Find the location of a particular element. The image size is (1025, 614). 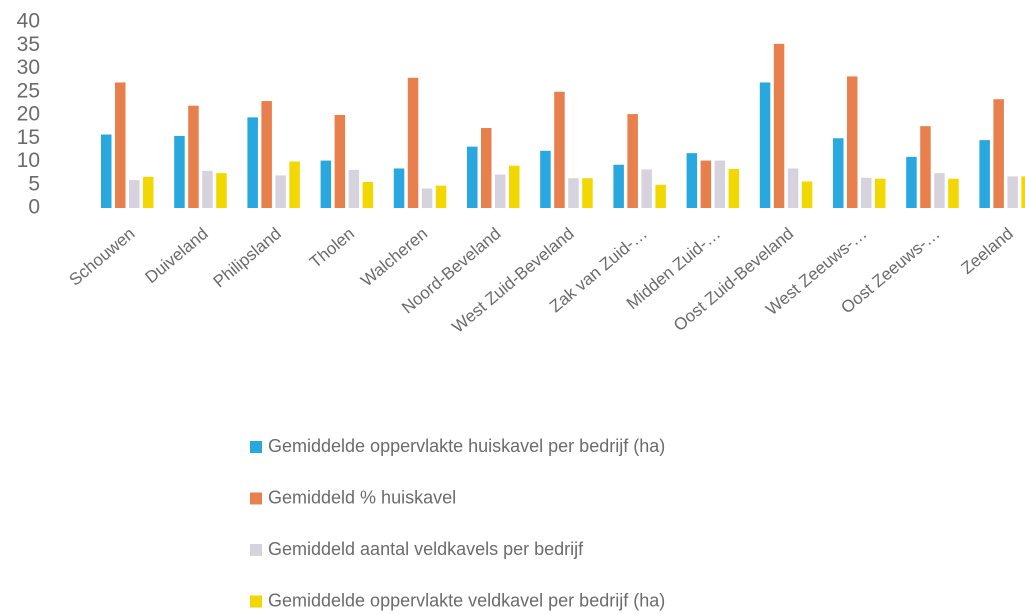

x-tick-label: West Zuid-Beveland is located at coordinates (512, 280).